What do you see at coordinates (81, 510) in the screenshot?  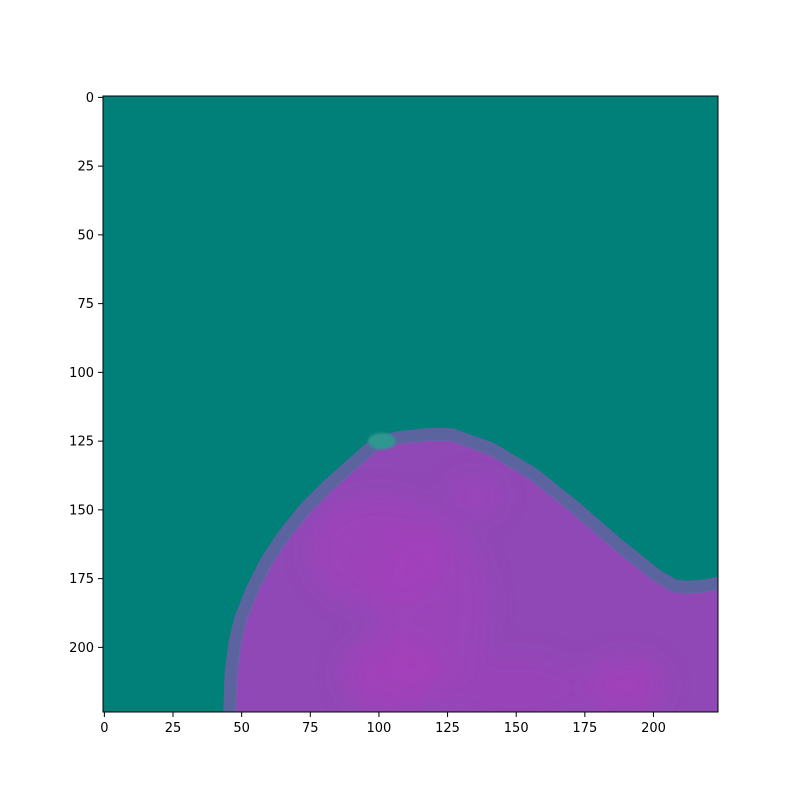 I see `y-tick-label: 150` at bounding box center [81, 510].